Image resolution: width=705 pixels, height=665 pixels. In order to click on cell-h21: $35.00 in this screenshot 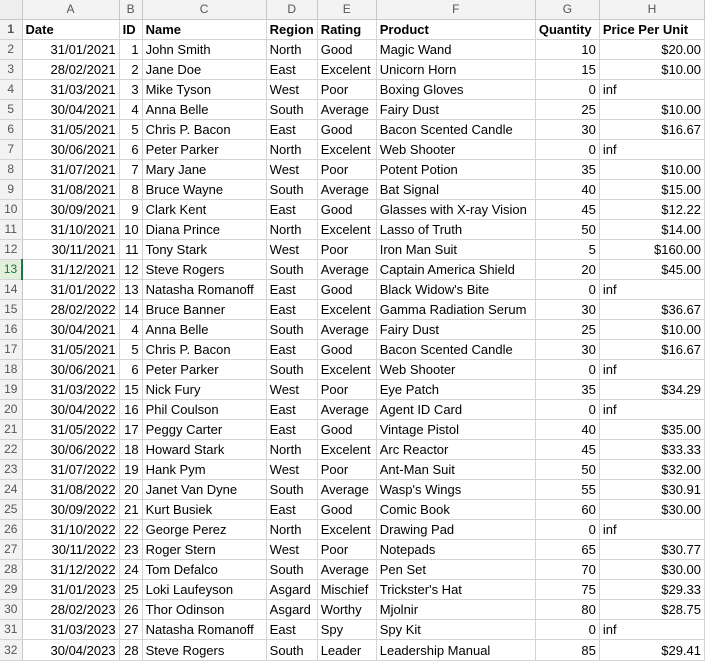, I will do `click(652, 429)`.